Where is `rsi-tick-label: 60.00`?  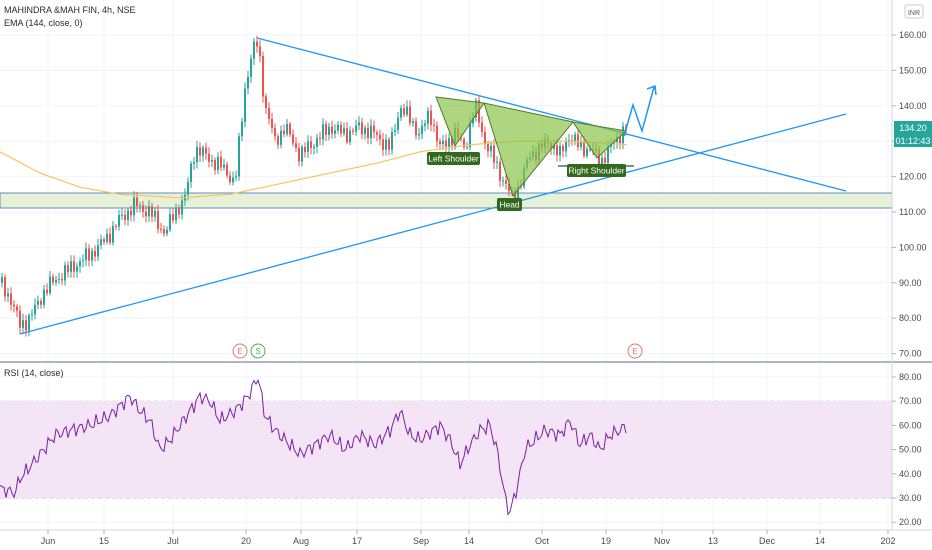 rsi-tick-label: 60.00 is located at coordinates (910, 425).